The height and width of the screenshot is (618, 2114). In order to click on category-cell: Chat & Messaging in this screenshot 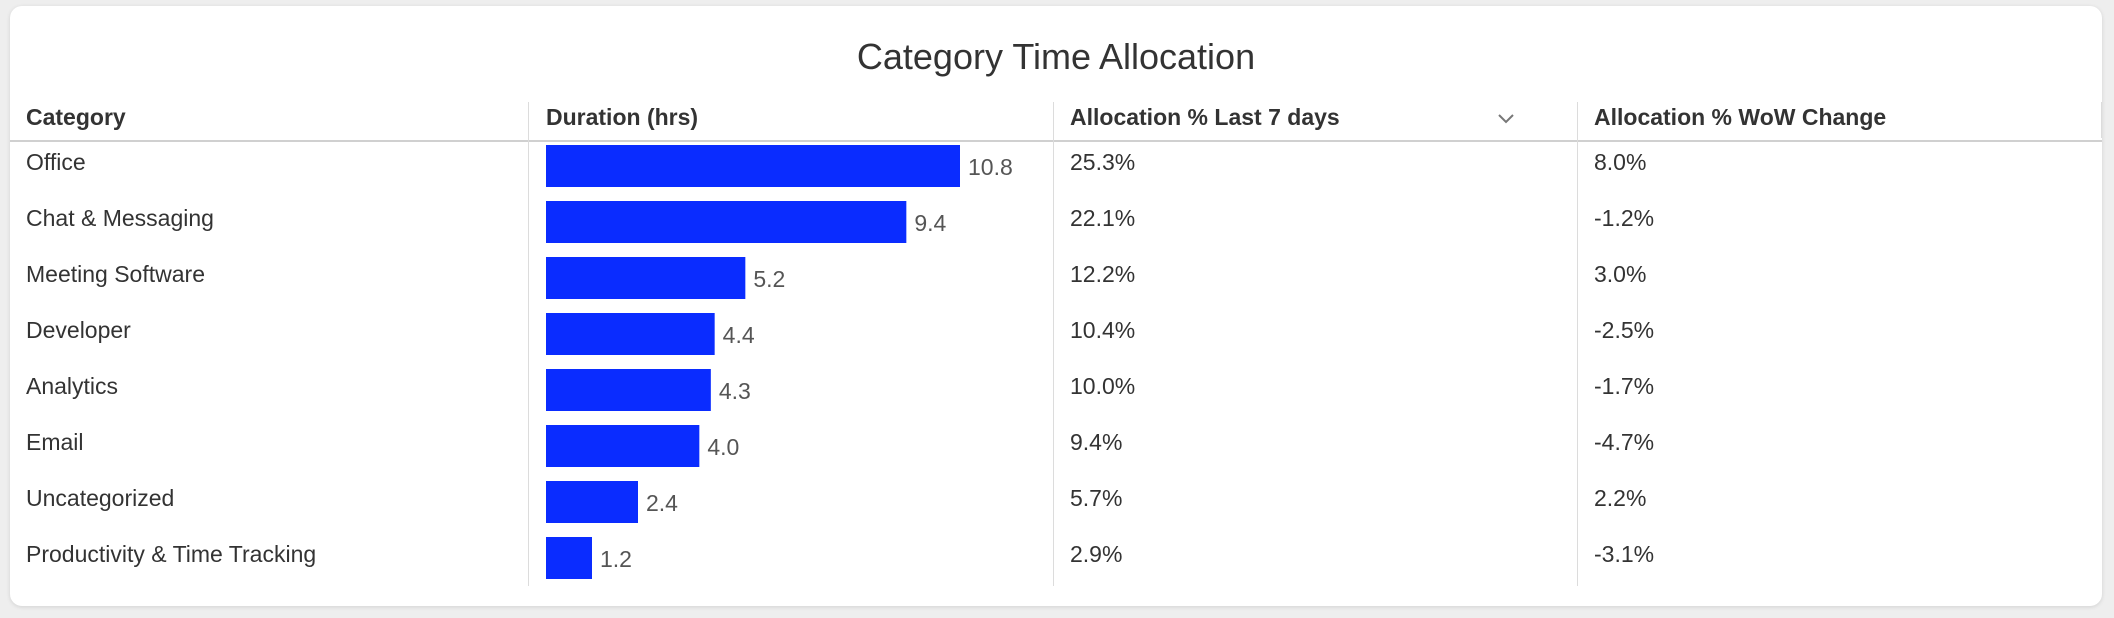, I will do `click(120, 218)`.